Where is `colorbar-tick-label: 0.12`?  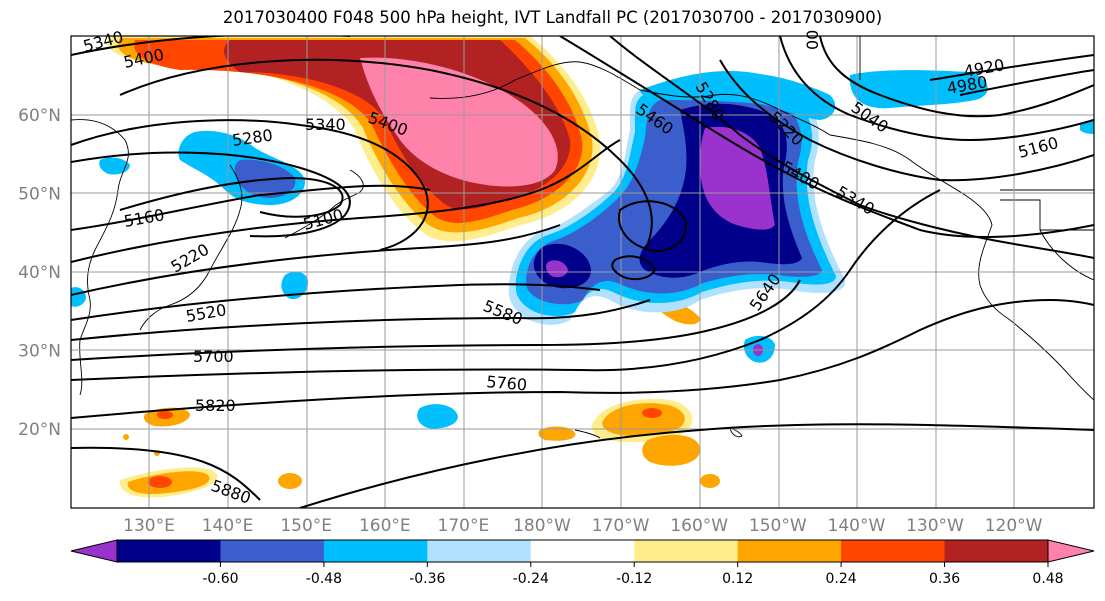 colorbar-tick-label: 0.12 is located at coordinates (737, 579).